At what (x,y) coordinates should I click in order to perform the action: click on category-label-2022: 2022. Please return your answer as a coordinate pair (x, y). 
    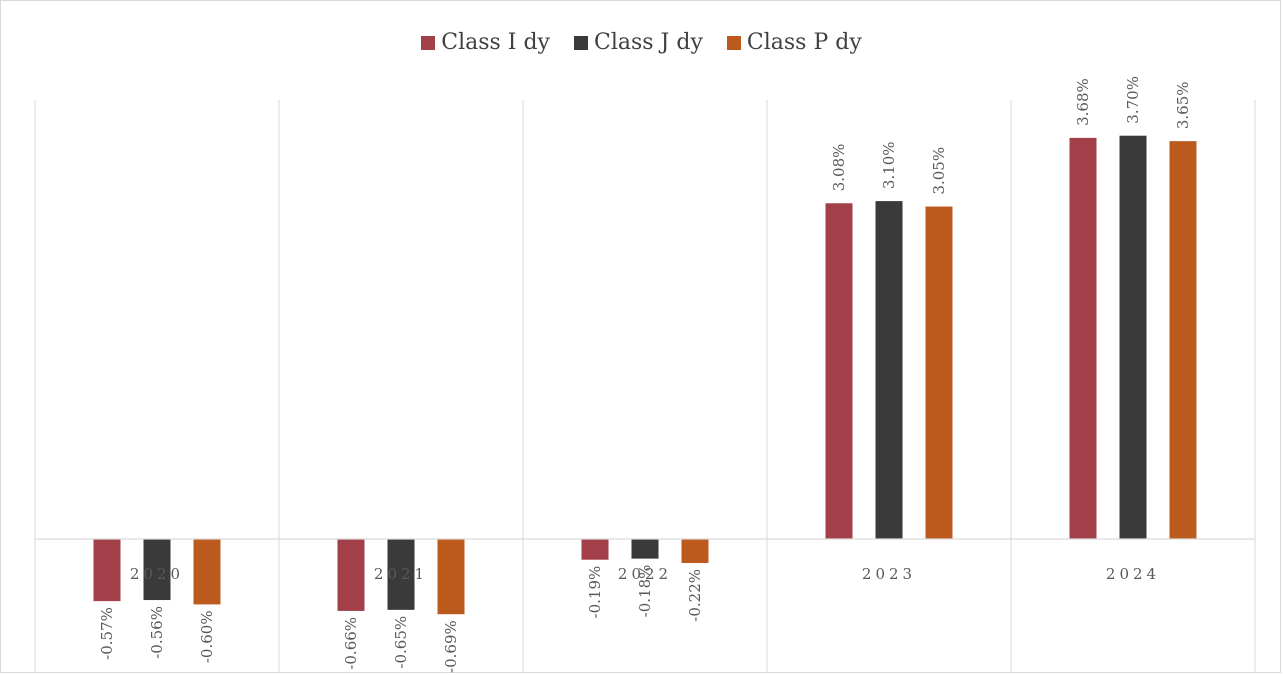
    Looking at the image, I should click on (645, 574).